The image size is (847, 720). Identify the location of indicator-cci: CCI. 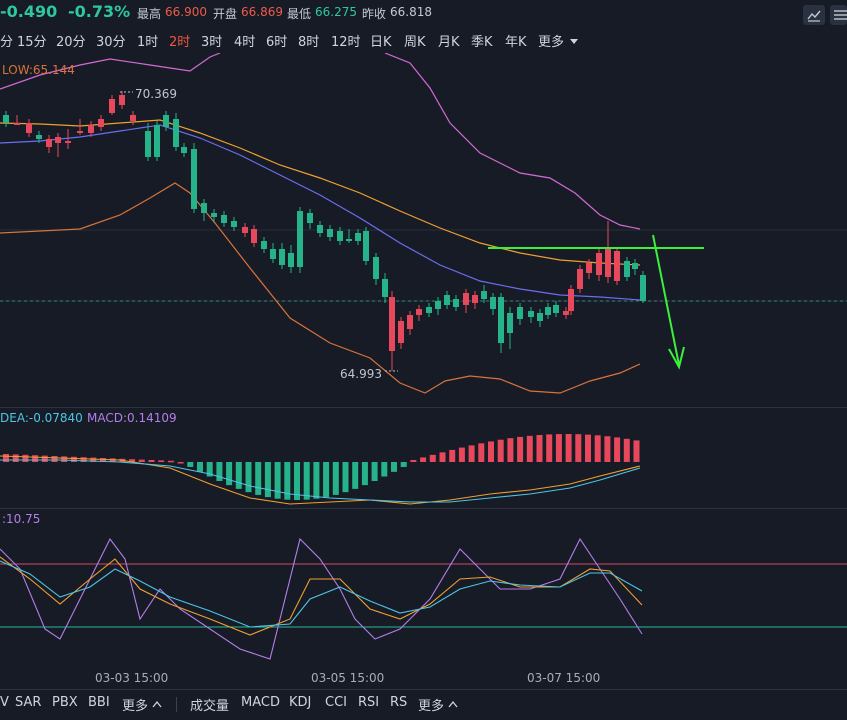
(336, 702).